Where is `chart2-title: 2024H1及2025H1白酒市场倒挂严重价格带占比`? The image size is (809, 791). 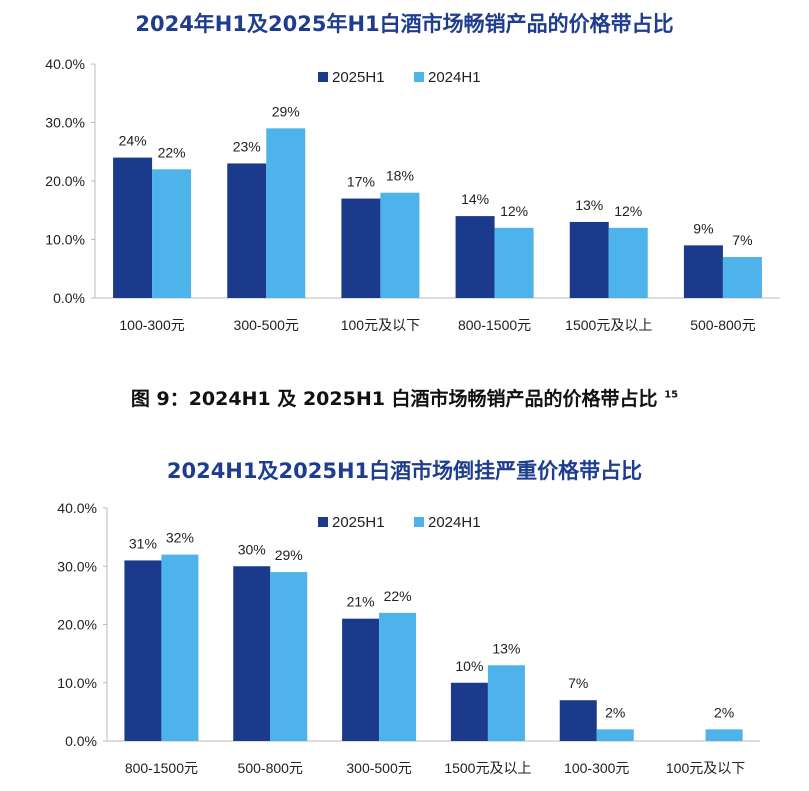 chart2-title: 2024H1及2025H1白酒市场倒挂严重价格带占比 is located at coordinates (404, 471).